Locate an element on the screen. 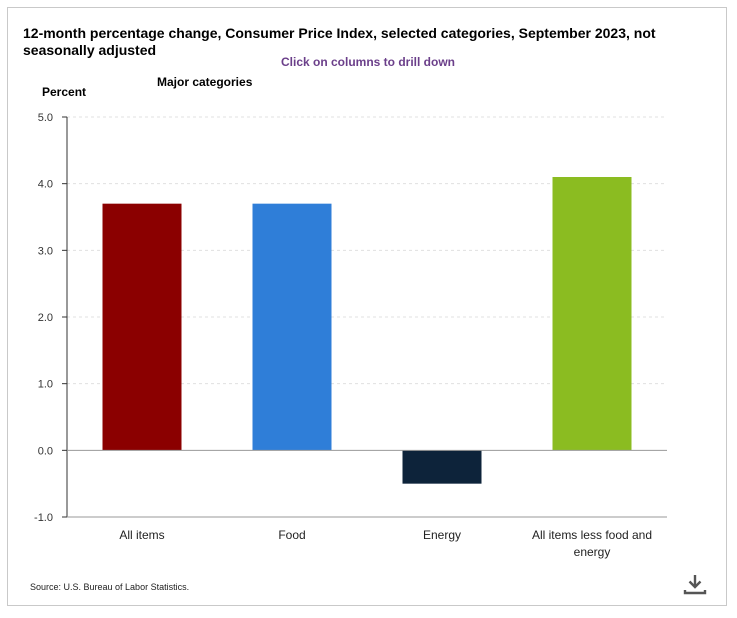 The image size is (737, 618). download-icon is located at coordinates (695, 585).